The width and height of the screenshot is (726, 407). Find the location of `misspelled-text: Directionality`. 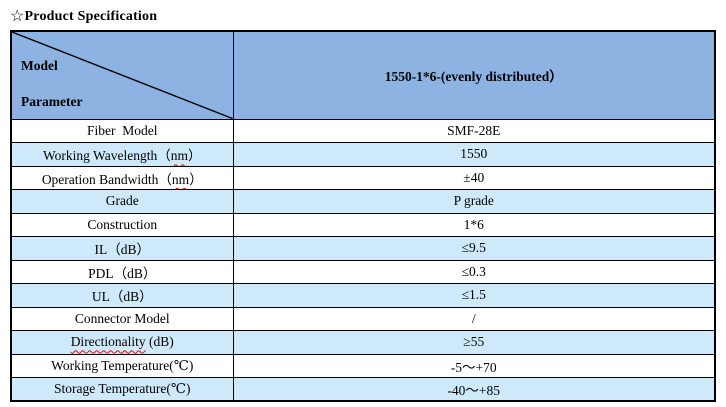

misspelled-text: Directionality is located at coordinates (108, 342).